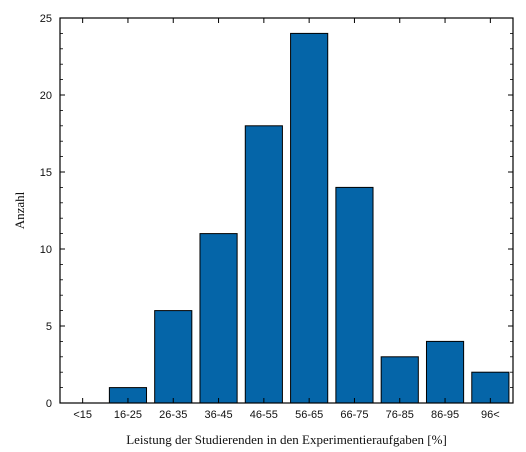 The image size is (526, 452). What do you see at coordinates (46, 173) in the screenshot?
I see `y-tick-label: 15` at bounding box center [46, 173].